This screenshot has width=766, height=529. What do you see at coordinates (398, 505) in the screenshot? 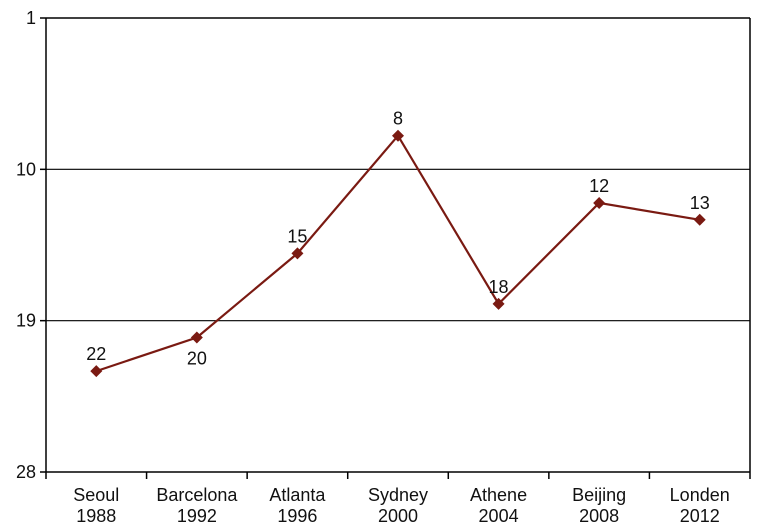
I see `x-category-label: Sydney 2000` at bounding box center [398, 505].